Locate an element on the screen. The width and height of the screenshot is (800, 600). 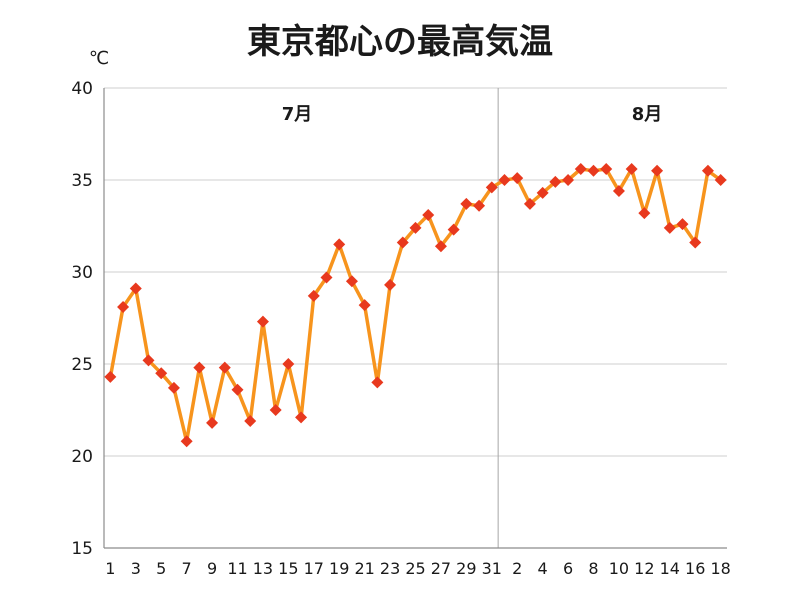
x-tick-label: 14 is located at coordinates (670, 568).